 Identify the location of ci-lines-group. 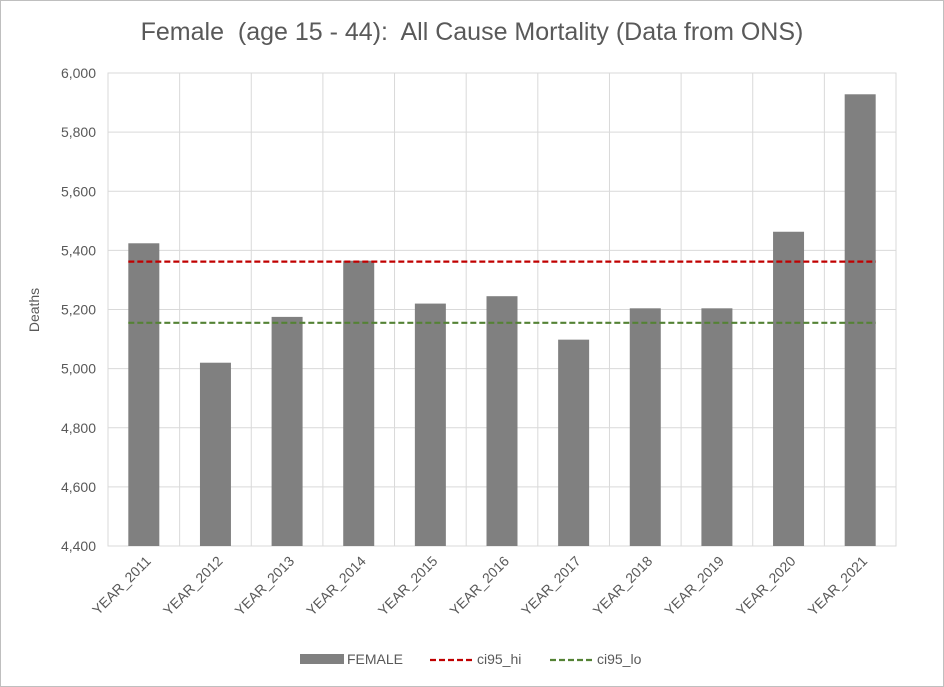
(502, 292).